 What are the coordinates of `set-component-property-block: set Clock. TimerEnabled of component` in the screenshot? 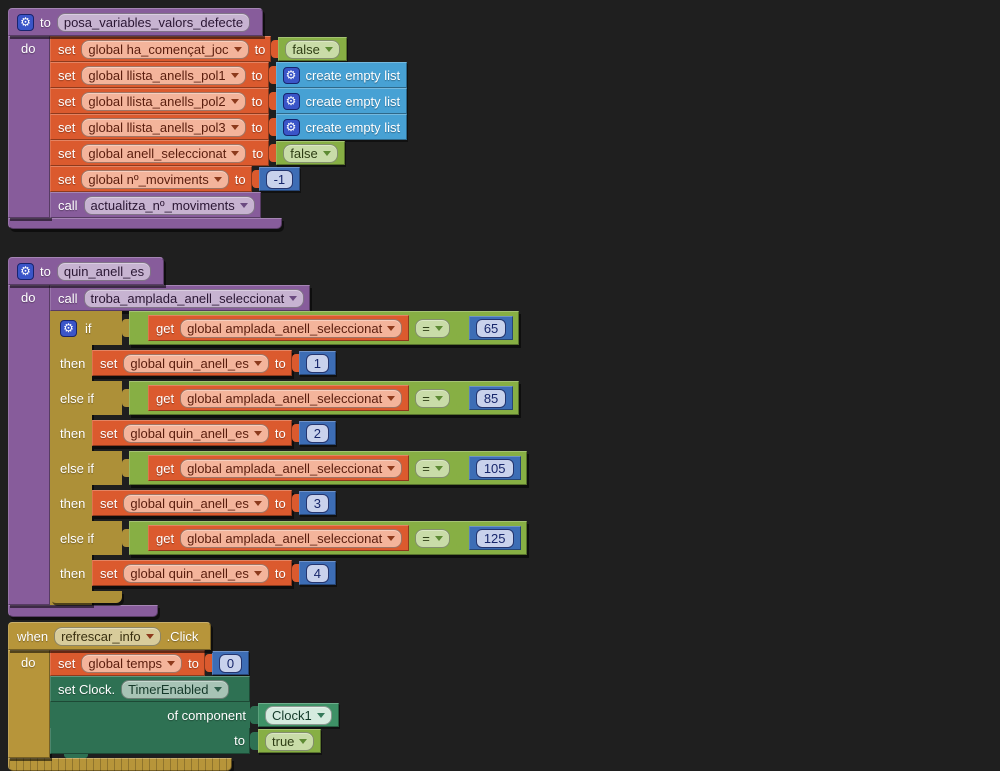 It's located at (194, 717).